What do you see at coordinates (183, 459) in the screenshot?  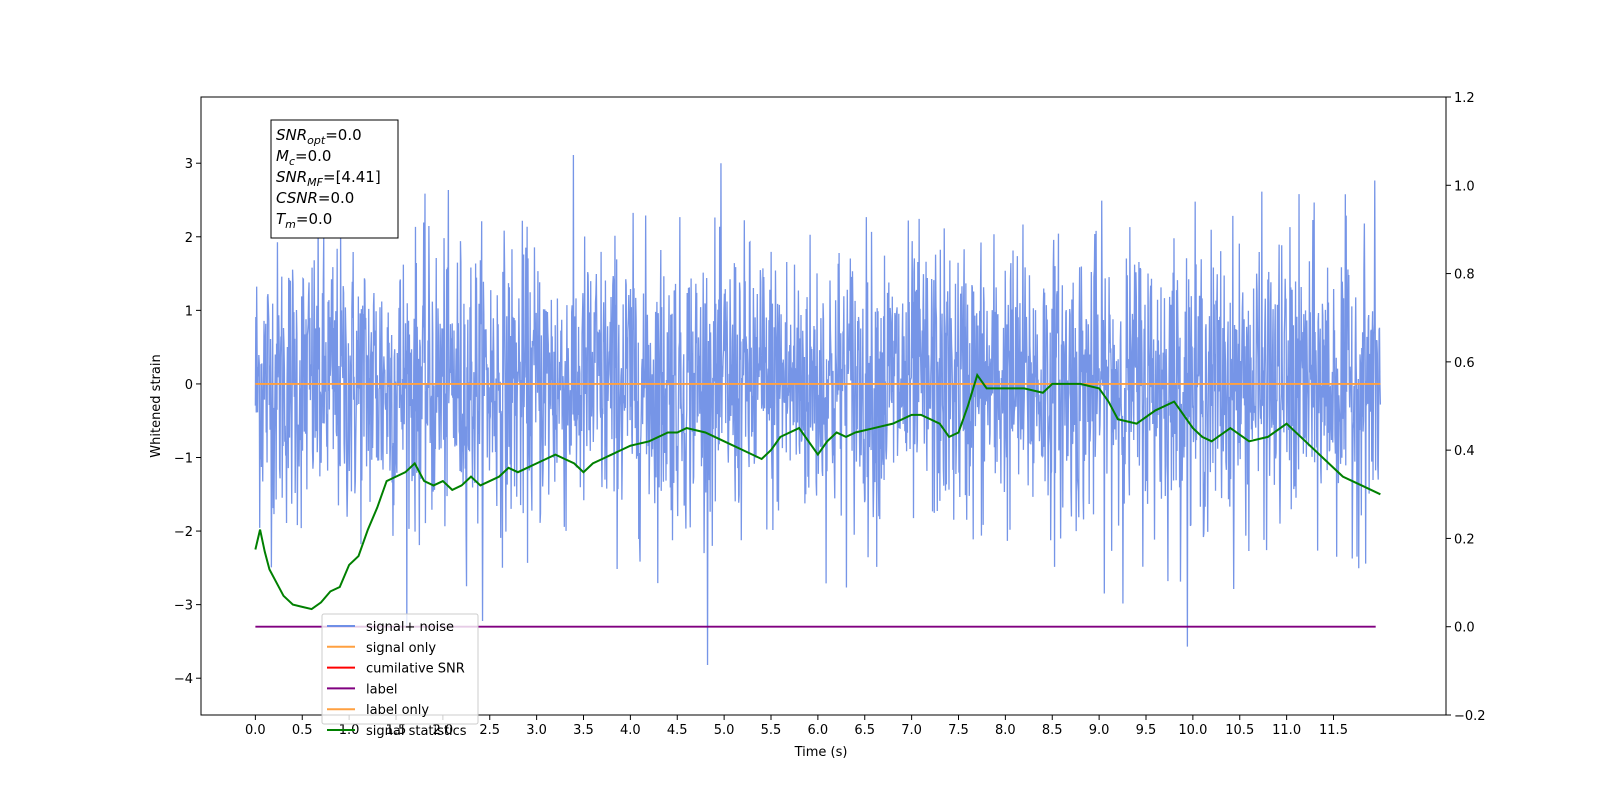 I see `y-tick-label: −1` at bounding box center [183, 459].